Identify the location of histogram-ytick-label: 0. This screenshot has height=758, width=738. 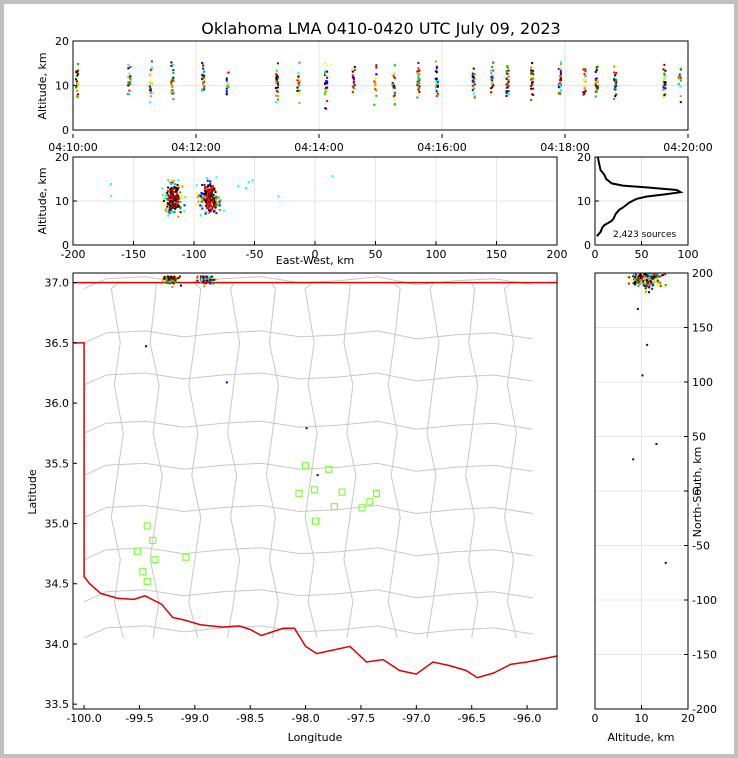
(587, 245).